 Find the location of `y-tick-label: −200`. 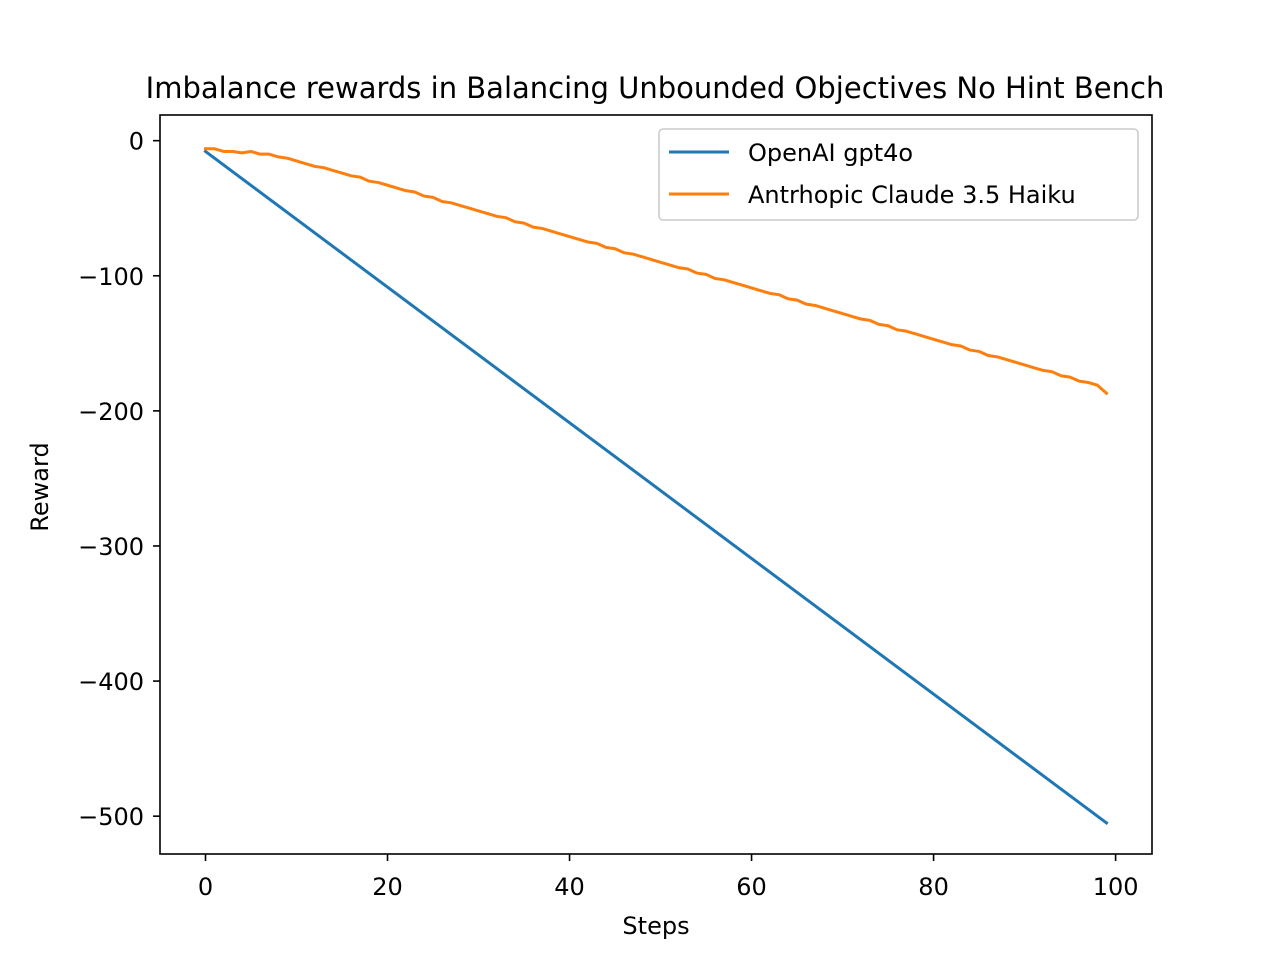

y-tick-label: −200 is located at coordinates (111, 412).